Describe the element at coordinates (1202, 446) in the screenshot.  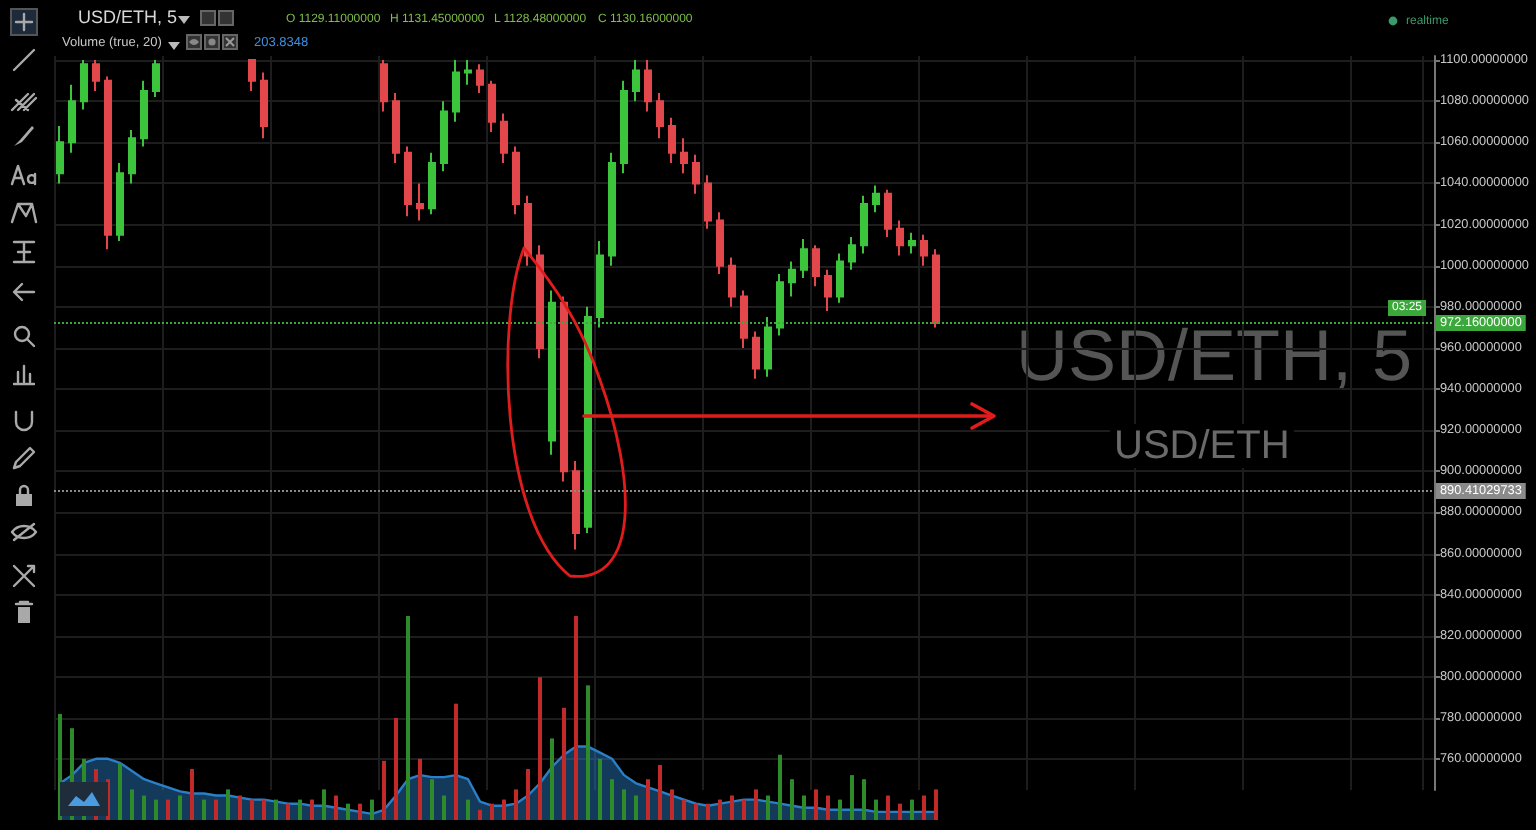
I see `annotation: USD/ETH` at that location.